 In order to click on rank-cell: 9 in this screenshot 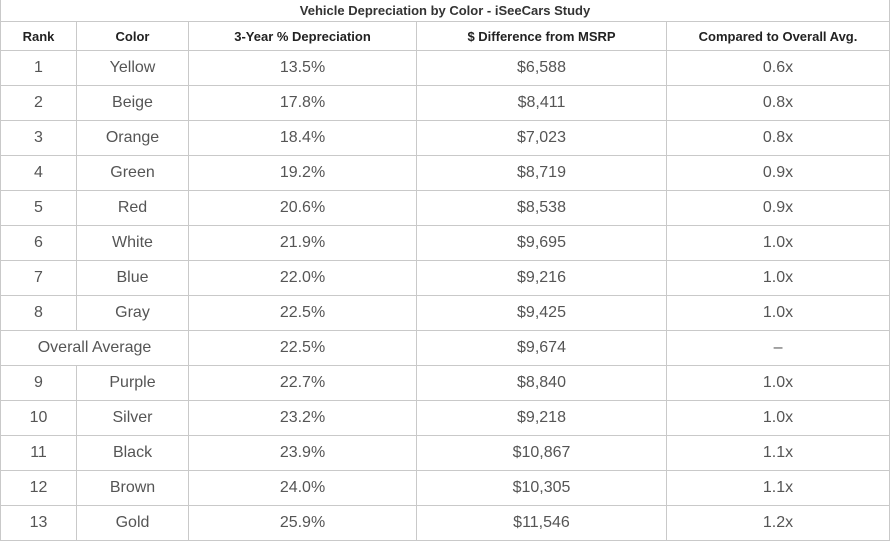, I will do `click(38, 383)`.